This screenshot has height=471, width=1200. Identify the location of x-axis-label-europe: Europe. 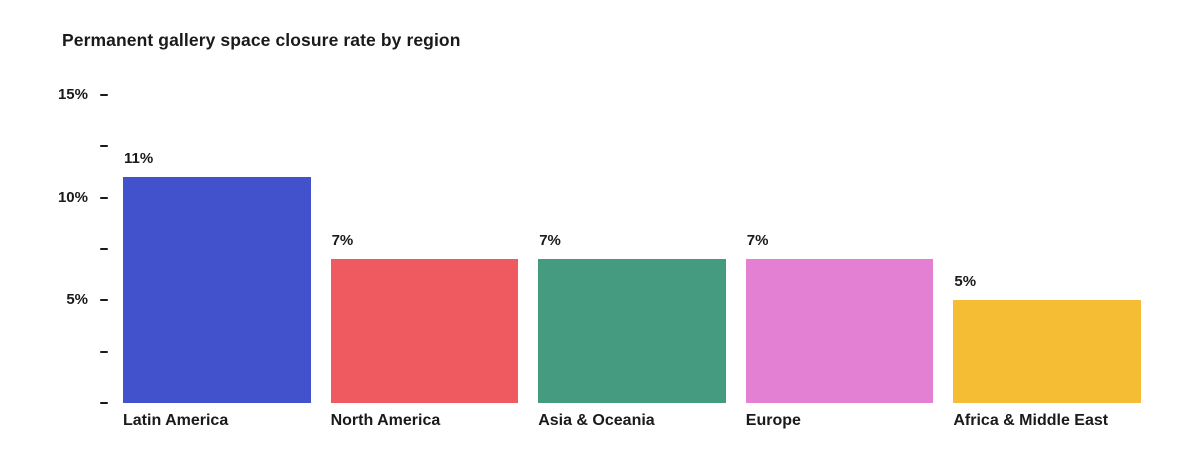
(773, 420).